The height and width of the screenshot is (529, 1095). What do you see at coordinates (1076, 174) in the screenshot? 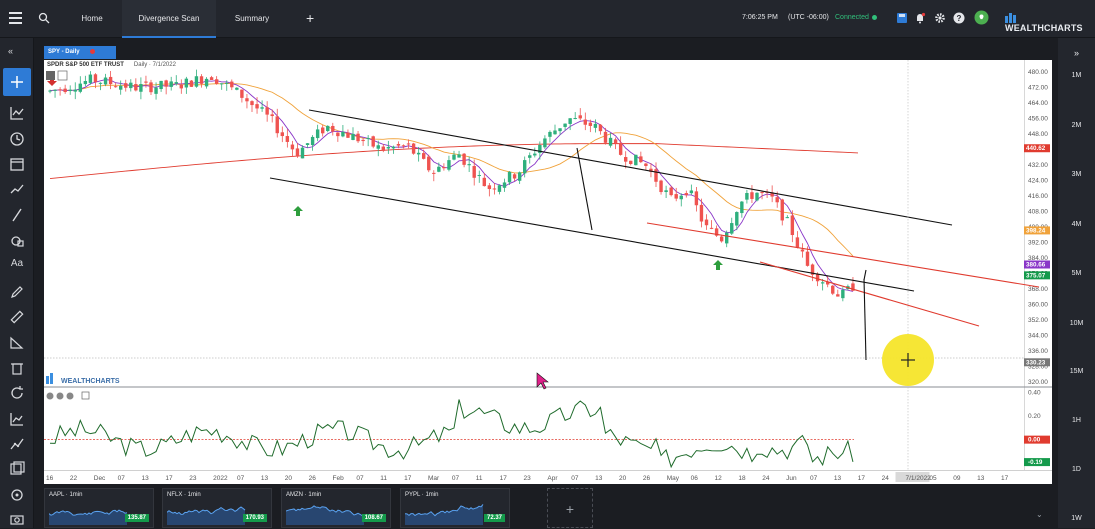
I see `timeframe-3m: 3M` at bounding box center [1076, 174].